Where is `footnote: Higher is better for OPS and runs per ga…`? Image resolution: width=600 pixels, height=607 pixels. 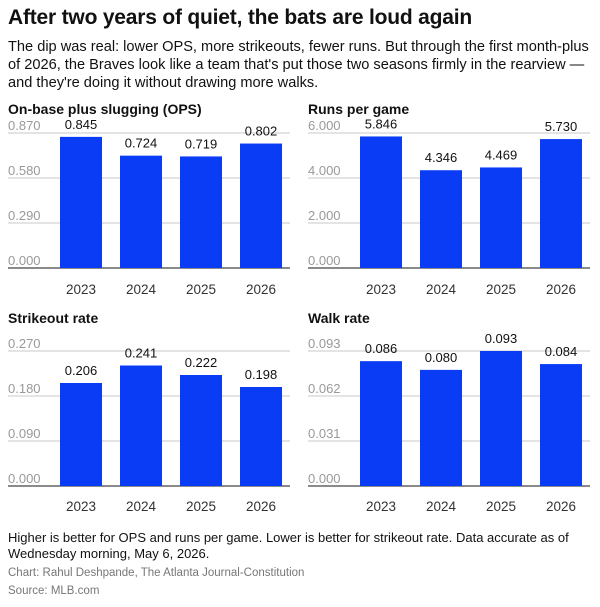 footnote: Higher is better for OPS and runs per ga… is located at coordinates (288, 545).